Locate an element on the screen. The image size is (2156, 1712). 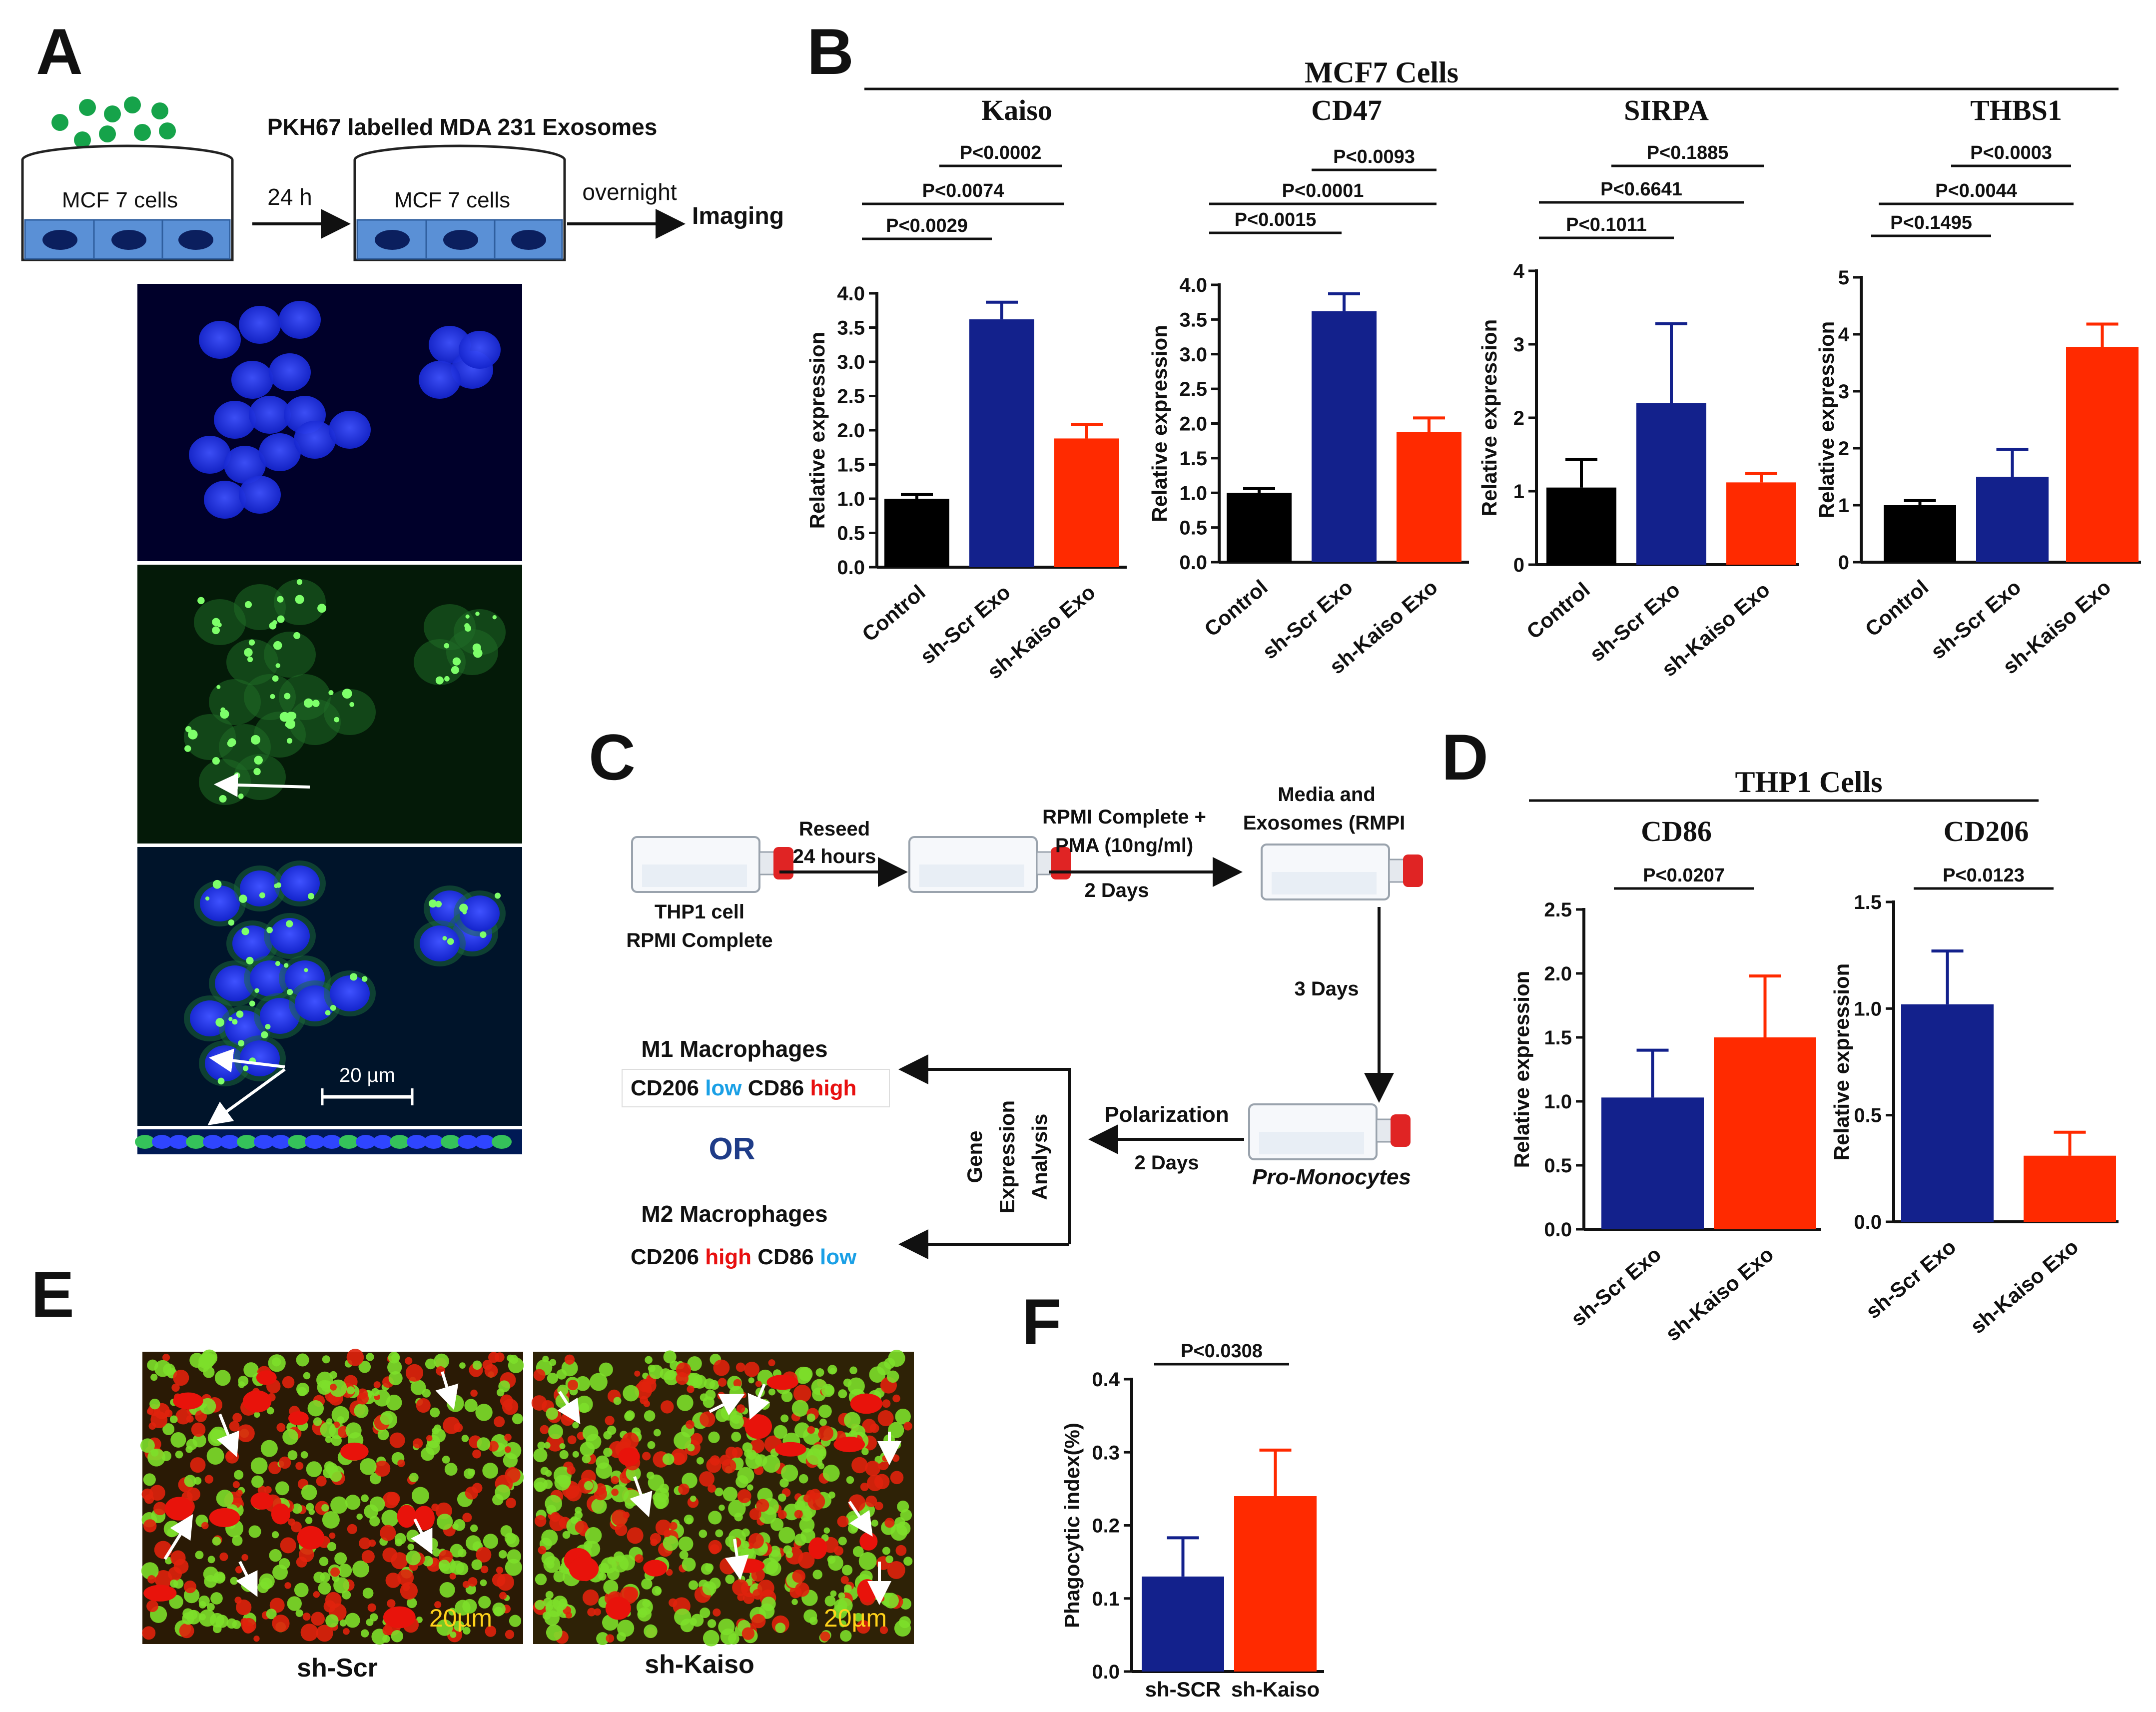
panel-letter-e: E is located at coordinates (52, 1294).